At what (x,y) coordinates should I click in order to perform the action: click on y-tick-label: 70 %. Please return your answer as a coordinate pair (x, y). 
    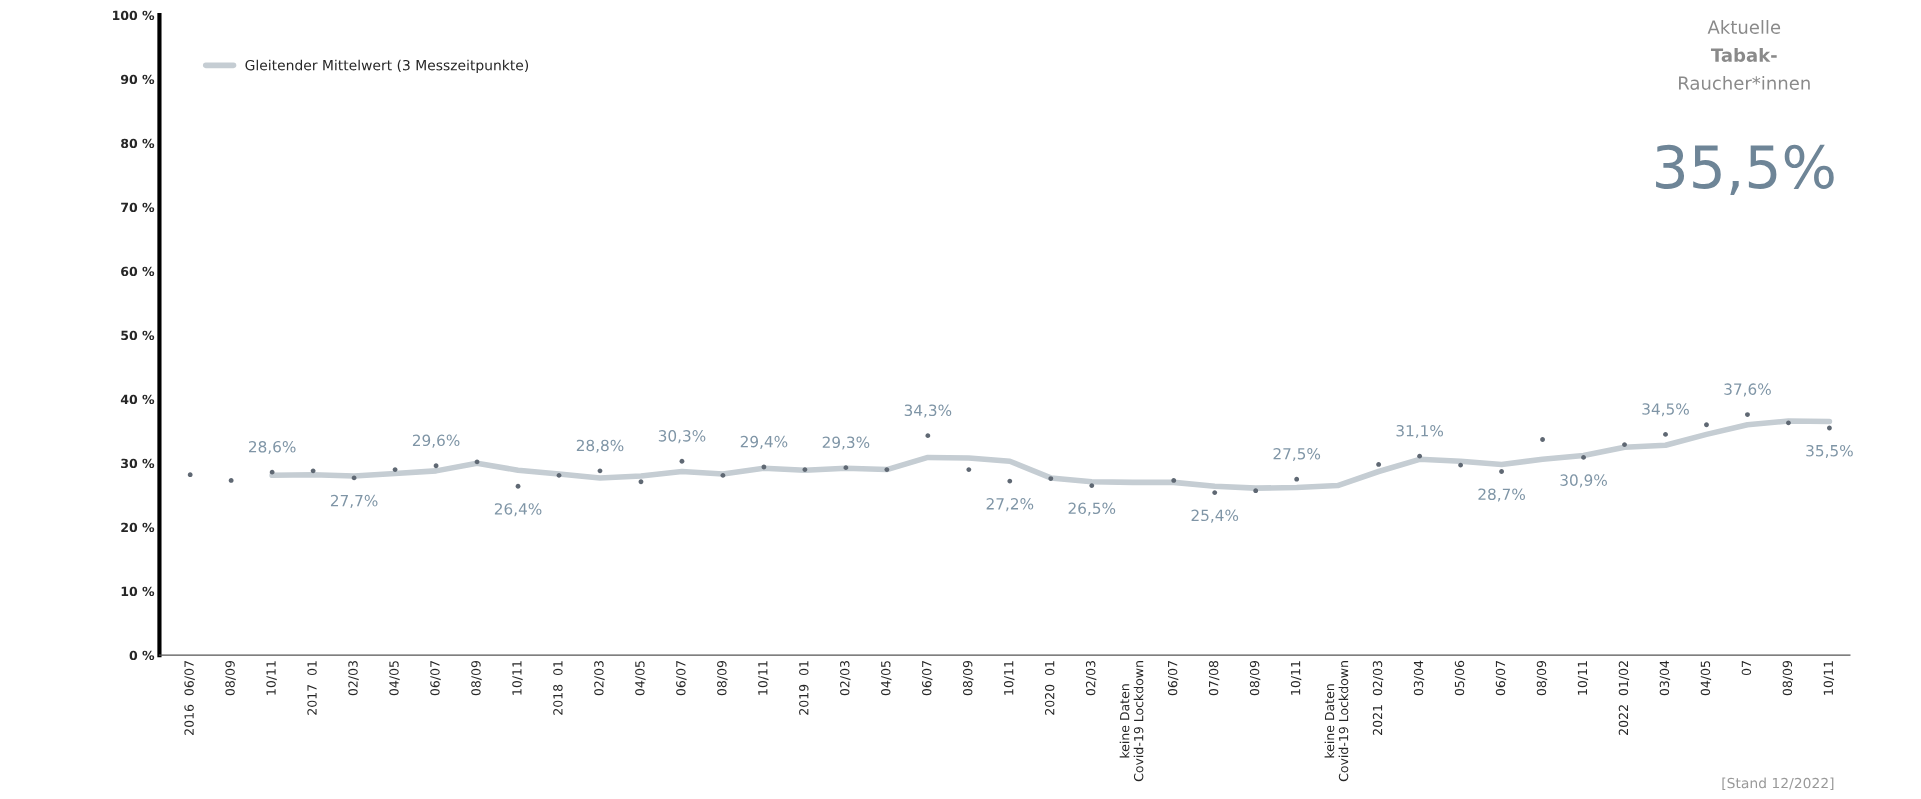
    Looking at the image, I should click on (138, 207).